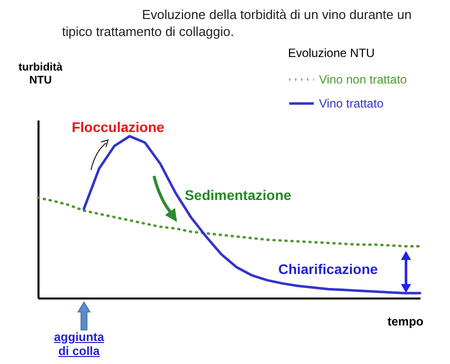 The width and height of the screenshot is (450, 364). Describe the element at coordinates (406, 321) in the screenshot. I see `x-axis-title: tempo` at that location.